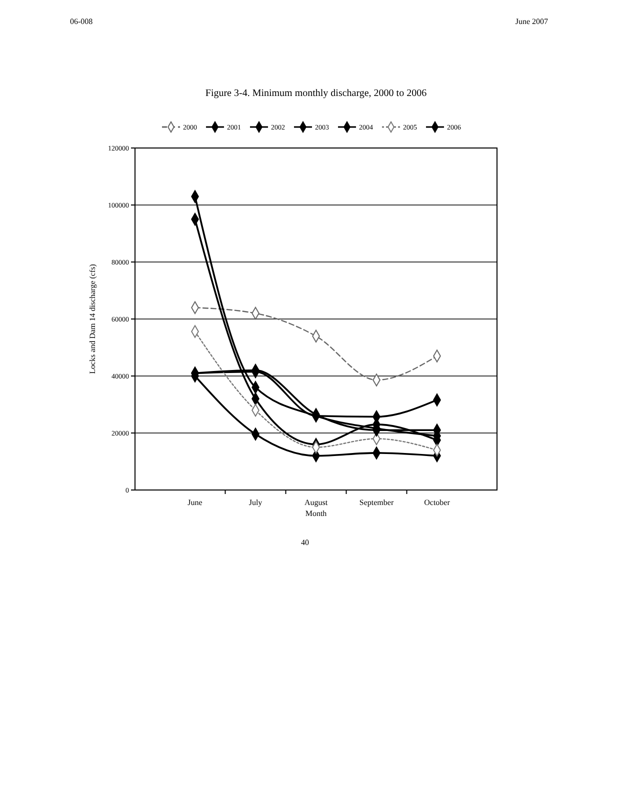 Image resolution: width=618 pixels, height=800 pixels. I want to click on y-axis-title: Locks and Dam 14 discharge (cfs), so click(92, 319).